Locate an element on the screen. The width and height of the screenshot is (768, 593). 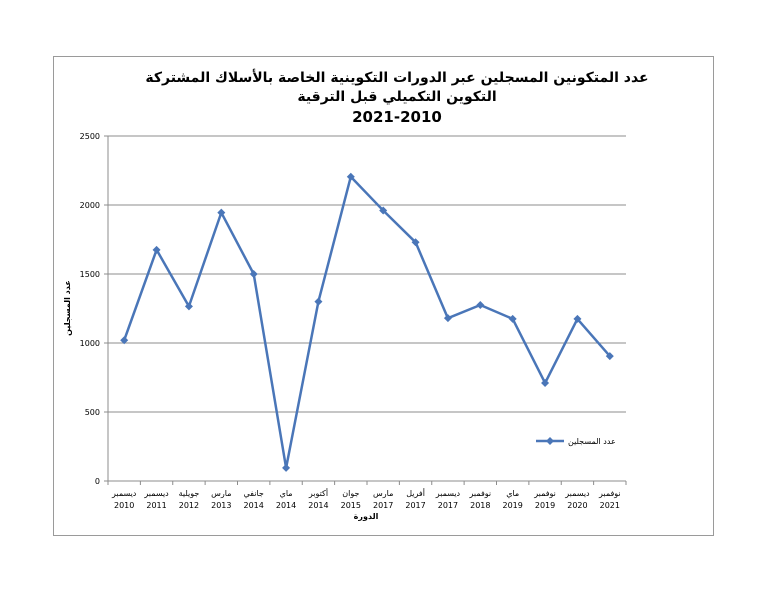
x-tick-label-month: جويلية is located at coordinates (189, 493).